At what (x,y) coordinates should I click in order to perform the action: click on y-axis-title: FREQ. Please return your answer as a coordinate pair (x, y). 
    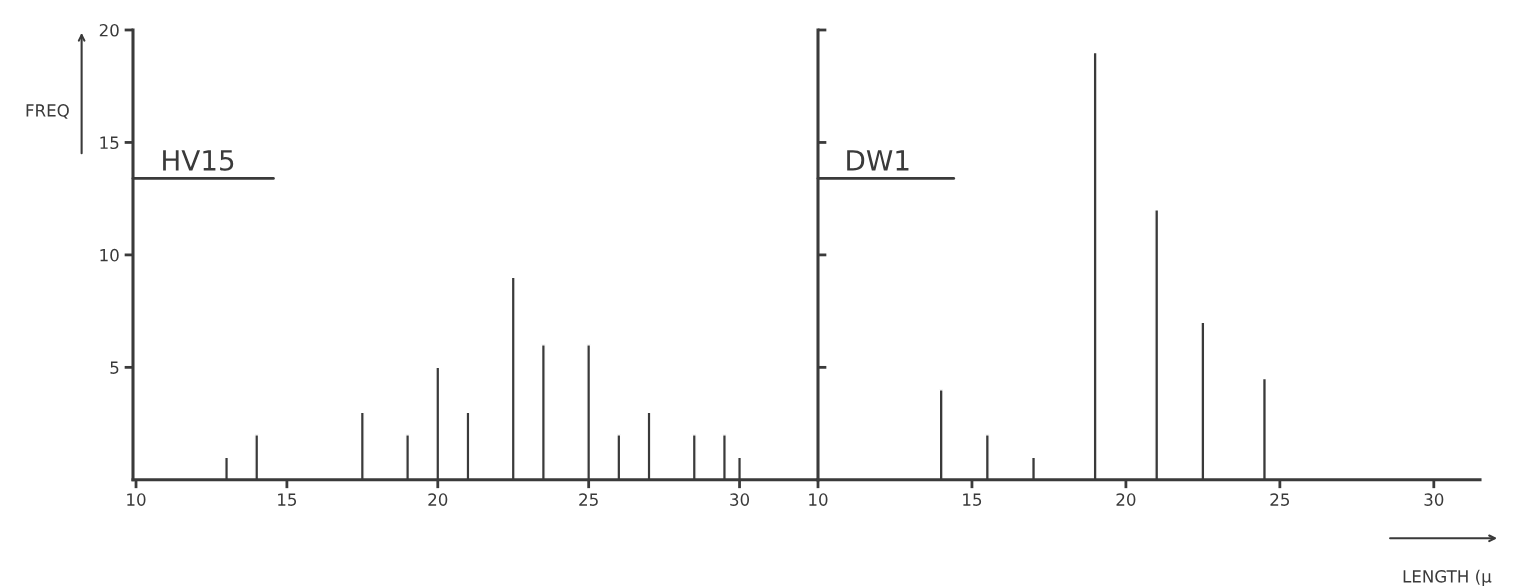
    Looking at the image, I should click on (47, 111).